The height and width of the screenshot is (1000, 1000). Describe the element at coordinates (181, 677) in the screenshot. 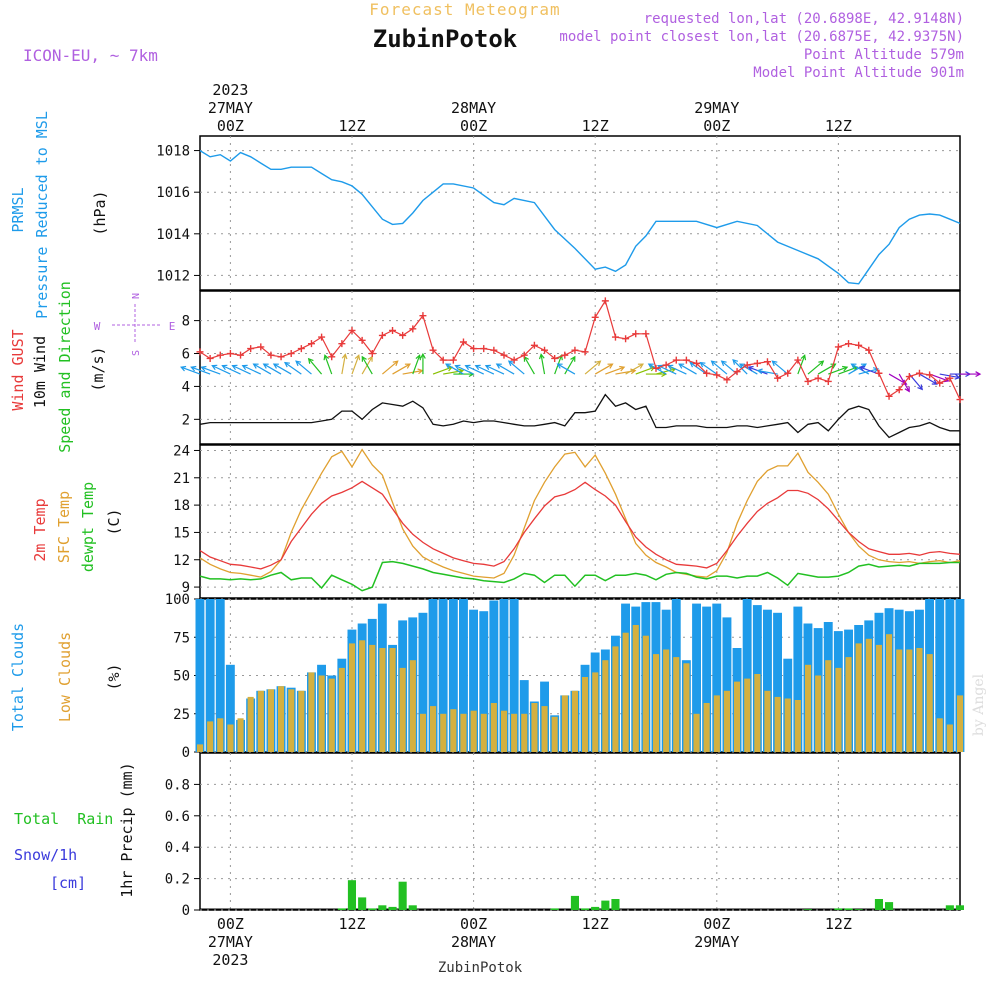

I see `ytick-label-clouds: 50` at that location.